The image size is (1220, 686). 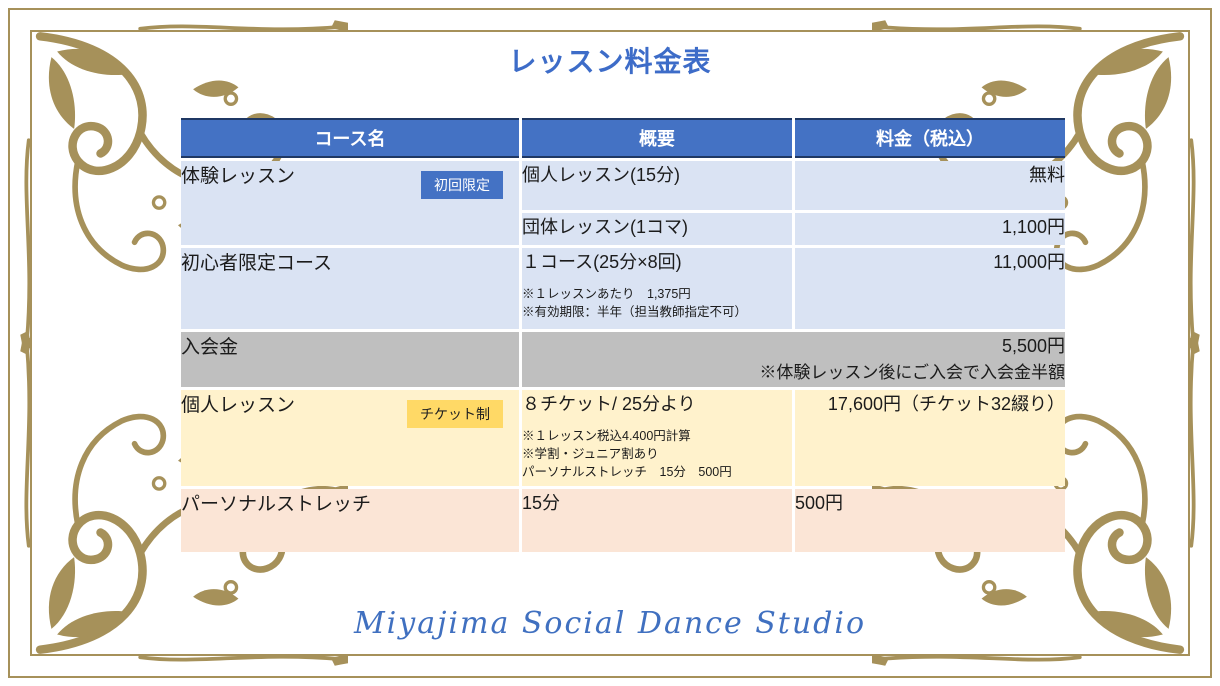 I want to click on cell-private-price: 17,600円（チケット32綴り）, so click(x=930, y=438).